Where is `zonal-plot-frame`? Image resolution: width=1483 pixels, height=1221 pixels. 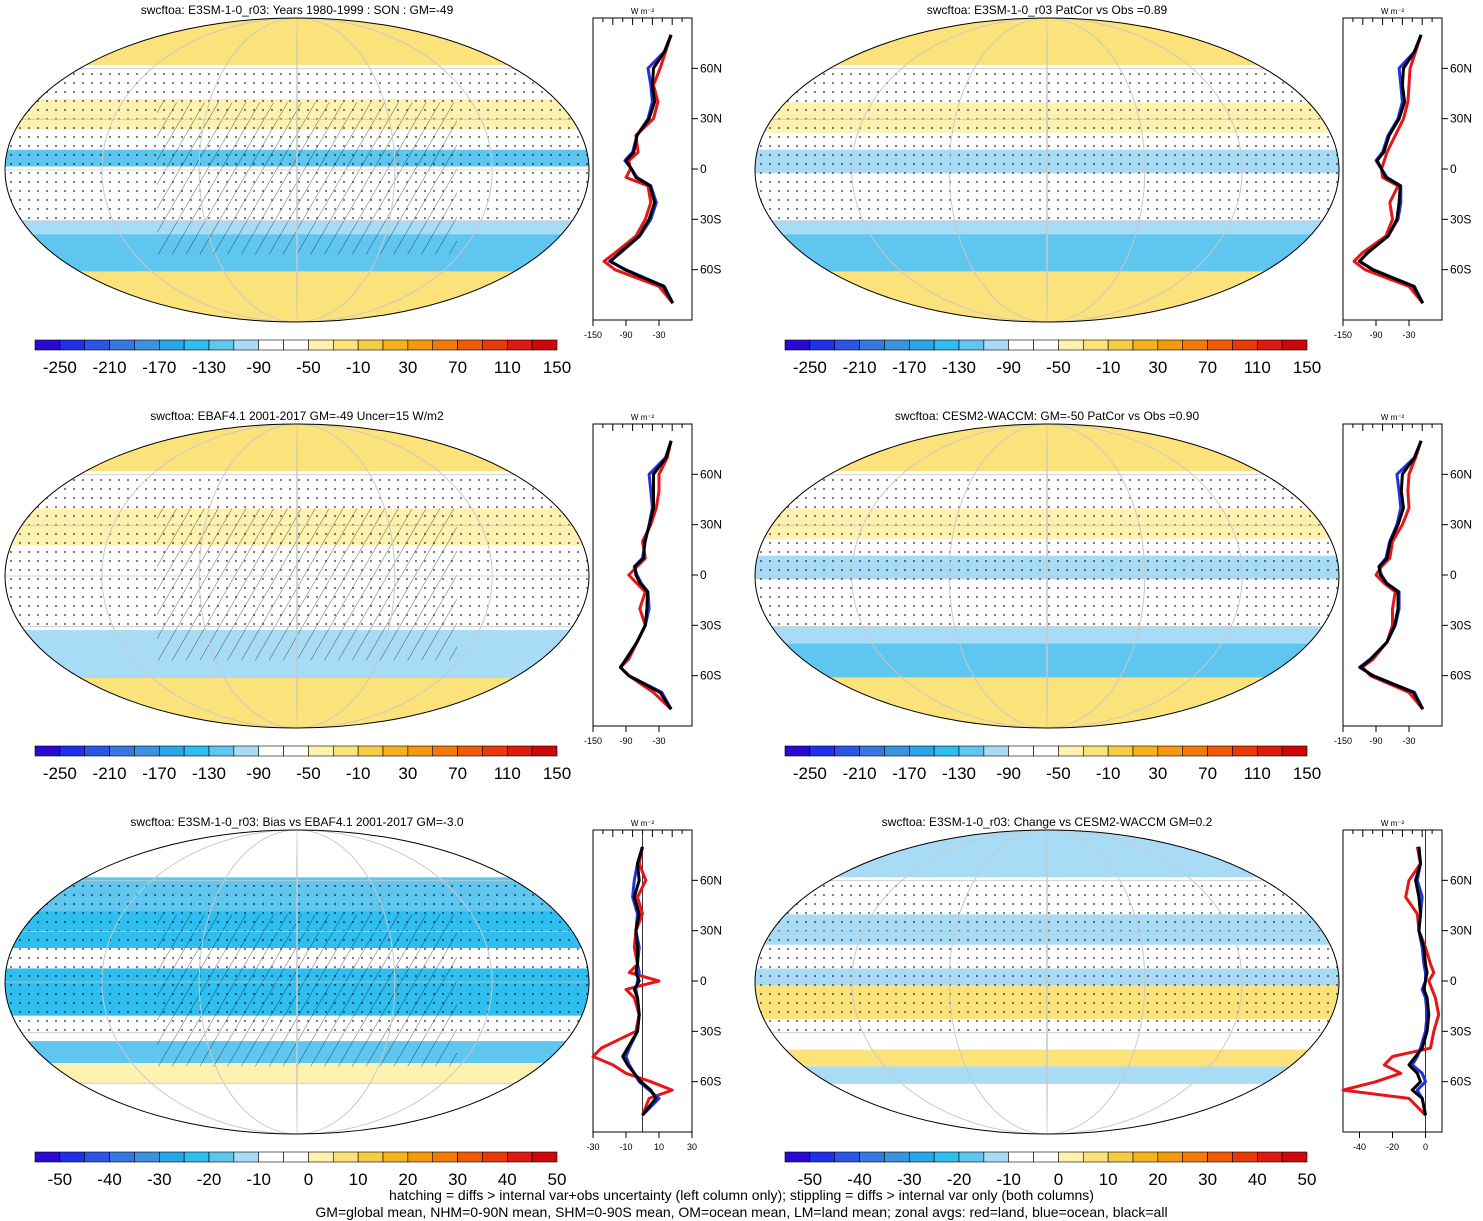
zonal-plot-frame is located at coordinates (1392, 575).